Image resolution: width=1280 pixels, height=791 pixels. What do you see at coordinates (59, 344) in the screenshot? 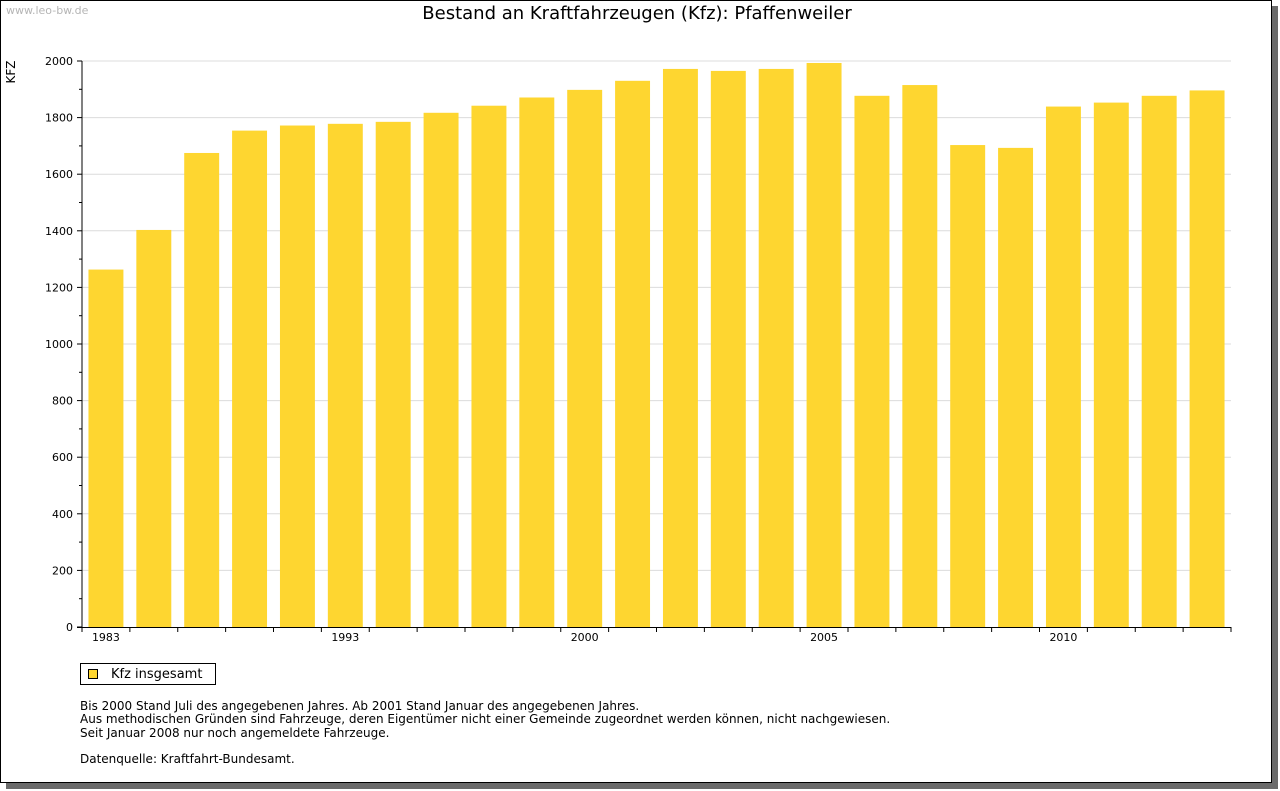
I see `y-tick-label: 1000` at bounding box center [59, 344].